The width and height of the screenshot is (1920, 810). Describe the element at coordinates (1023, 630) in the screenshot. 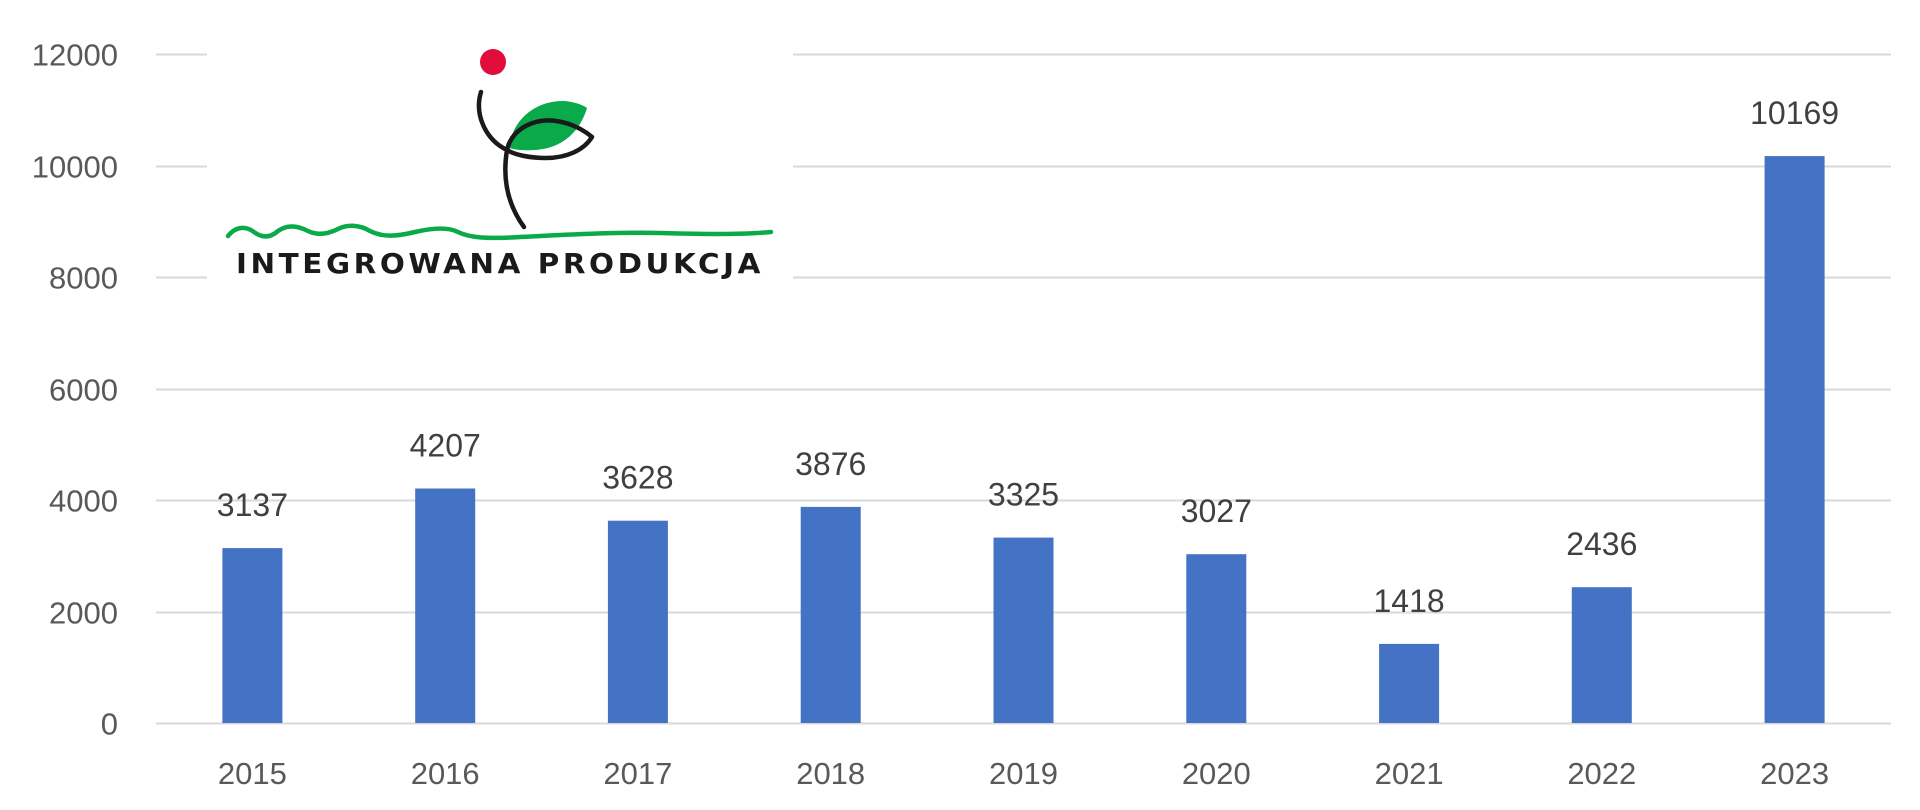

I see `bar-2019` at that location.